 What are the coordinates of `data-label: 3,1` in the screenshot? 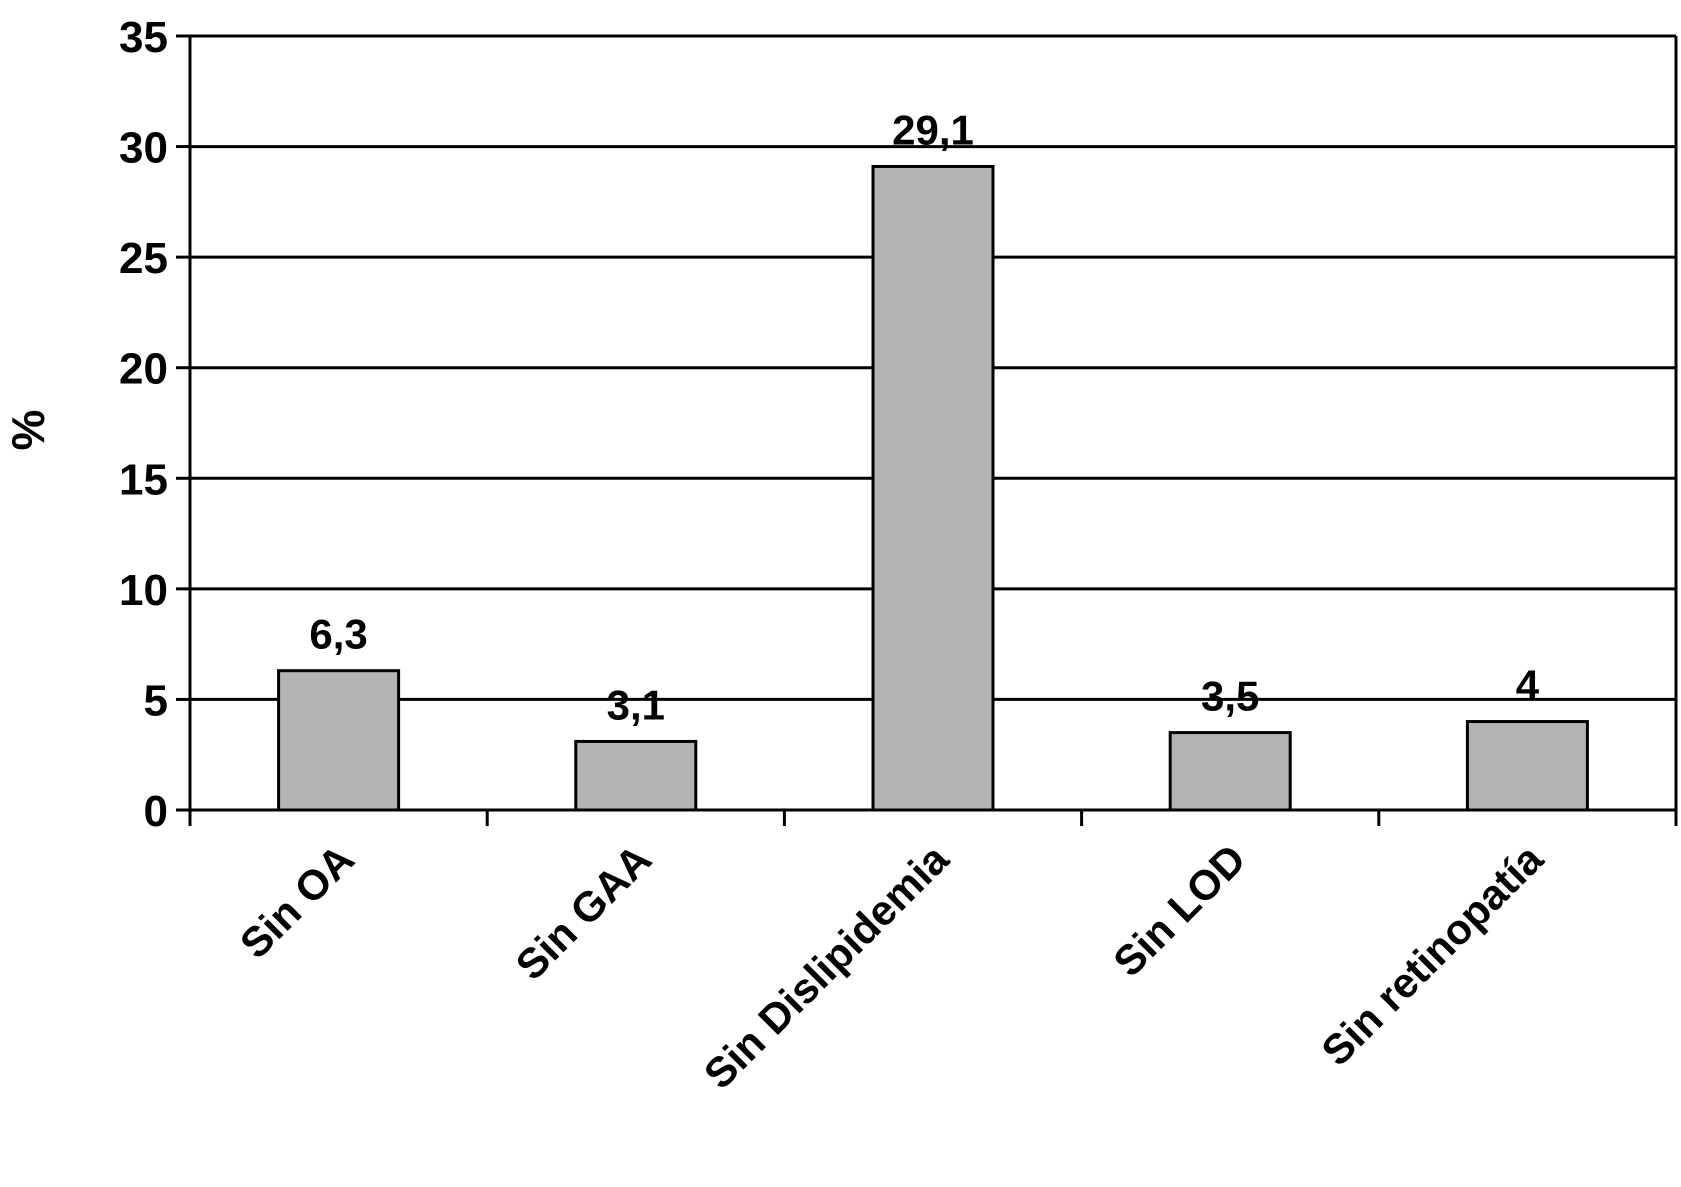 It's located at (636, 704).